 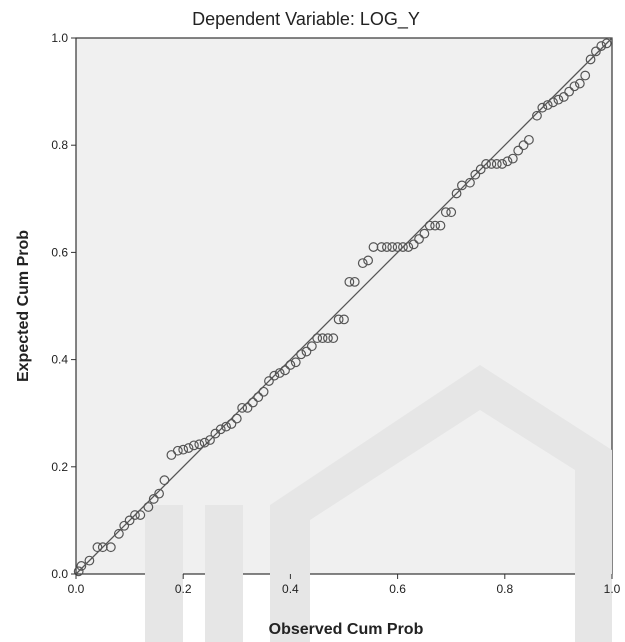 I want to click on y-tick-label: 0.6, so click(x=59, y=252).